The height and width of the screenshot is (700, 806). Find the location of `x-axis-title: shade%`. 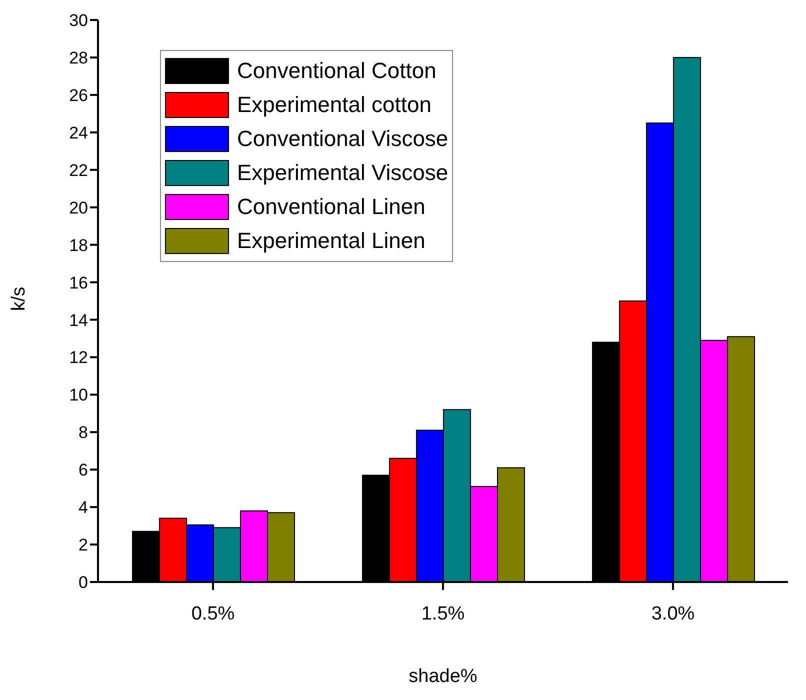

x-axis-title: shade% is located at coordinates (443, 676).